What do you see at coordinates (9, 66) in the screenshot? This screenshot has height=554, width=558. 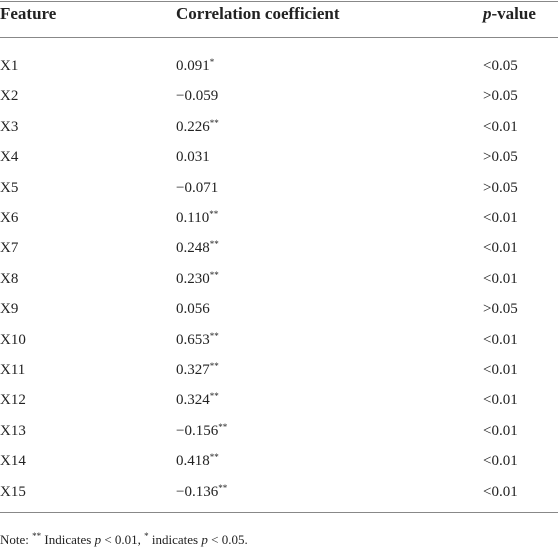 I see `feature-cell: X1` at bounding box center [9, 66].